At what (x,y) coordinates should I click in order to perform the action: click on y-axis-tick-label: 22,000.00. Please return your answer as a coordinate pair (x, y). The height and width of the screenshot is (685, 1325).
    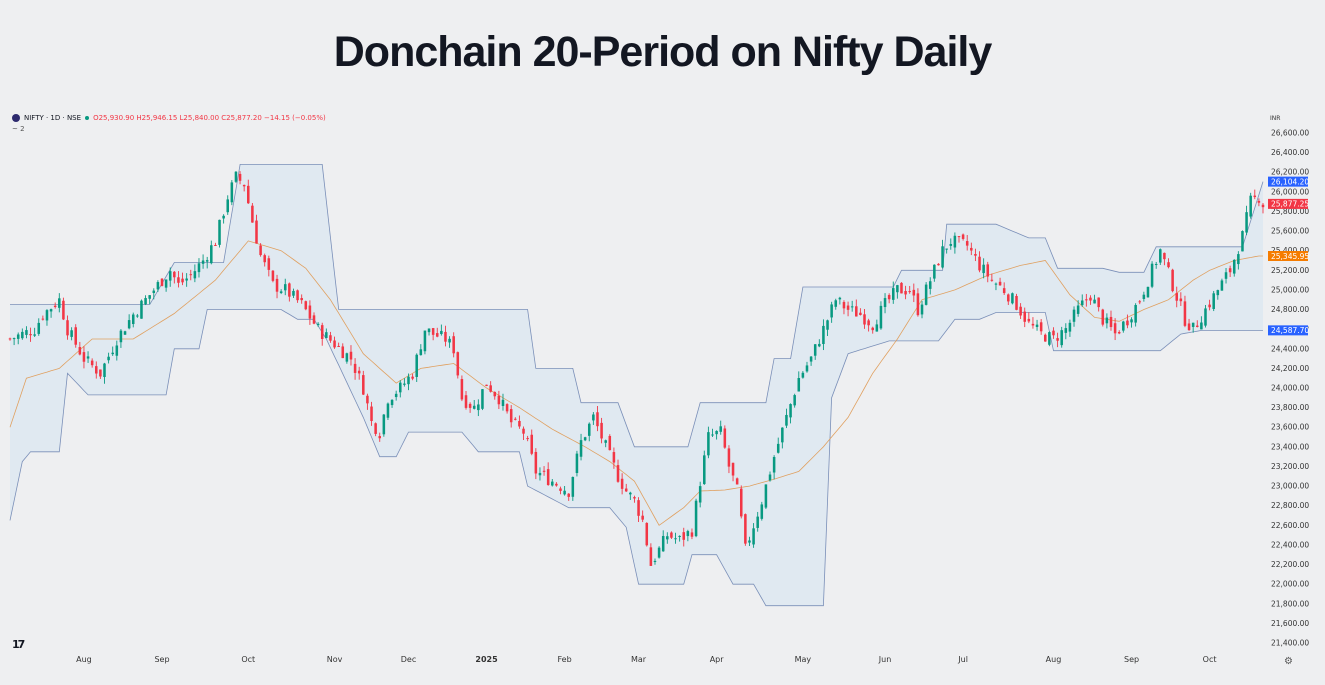
    Looking at the image, I should click on (1290, 584).